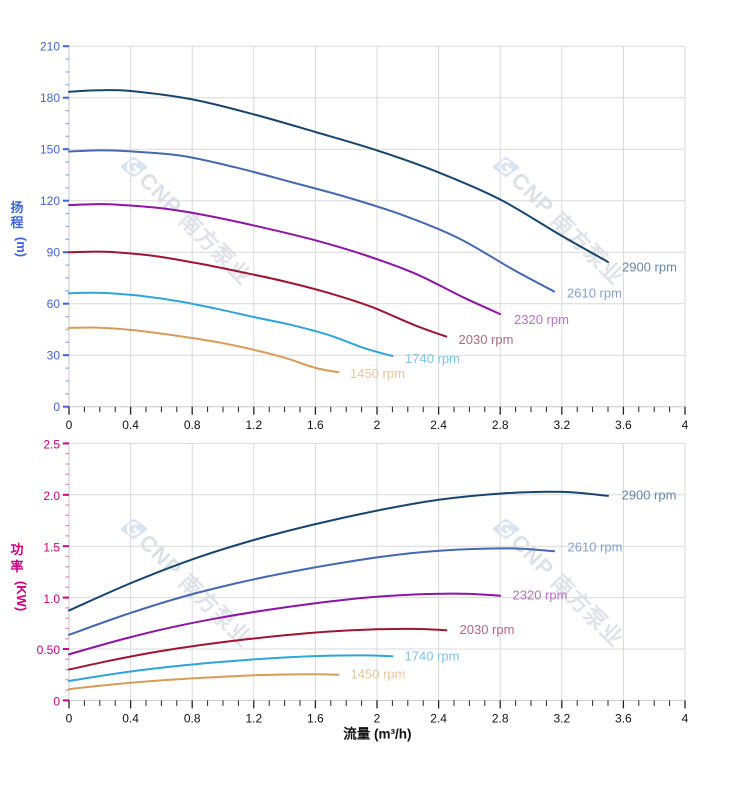 The image size is (752, 802). What do you see at coordinates (51, 599) in the screenshot?
I see `svg-text: 1.0` at bounding box center [51, 599].